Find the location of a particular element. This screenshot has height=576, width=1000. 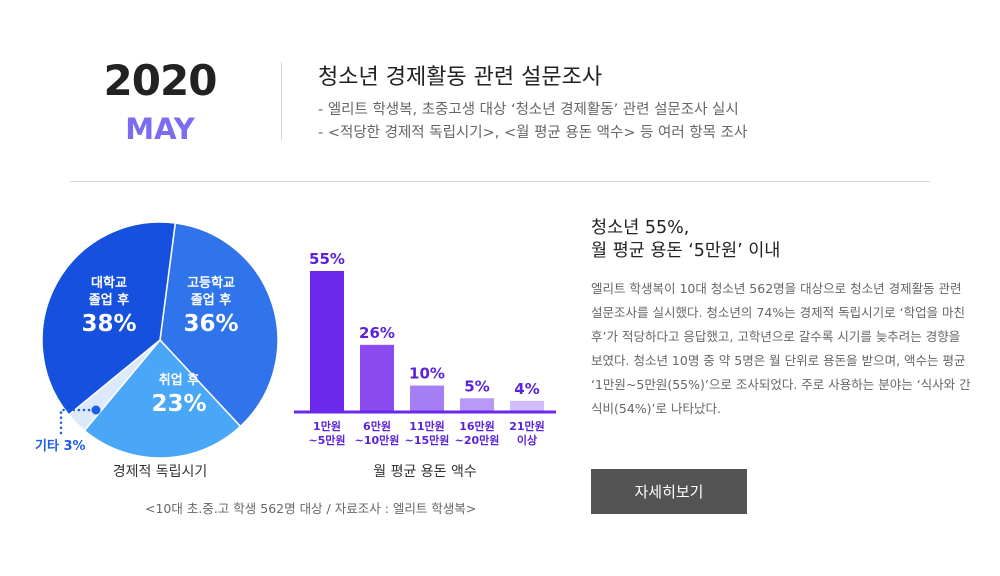

month: MAY is located at coordinates (160, 129).